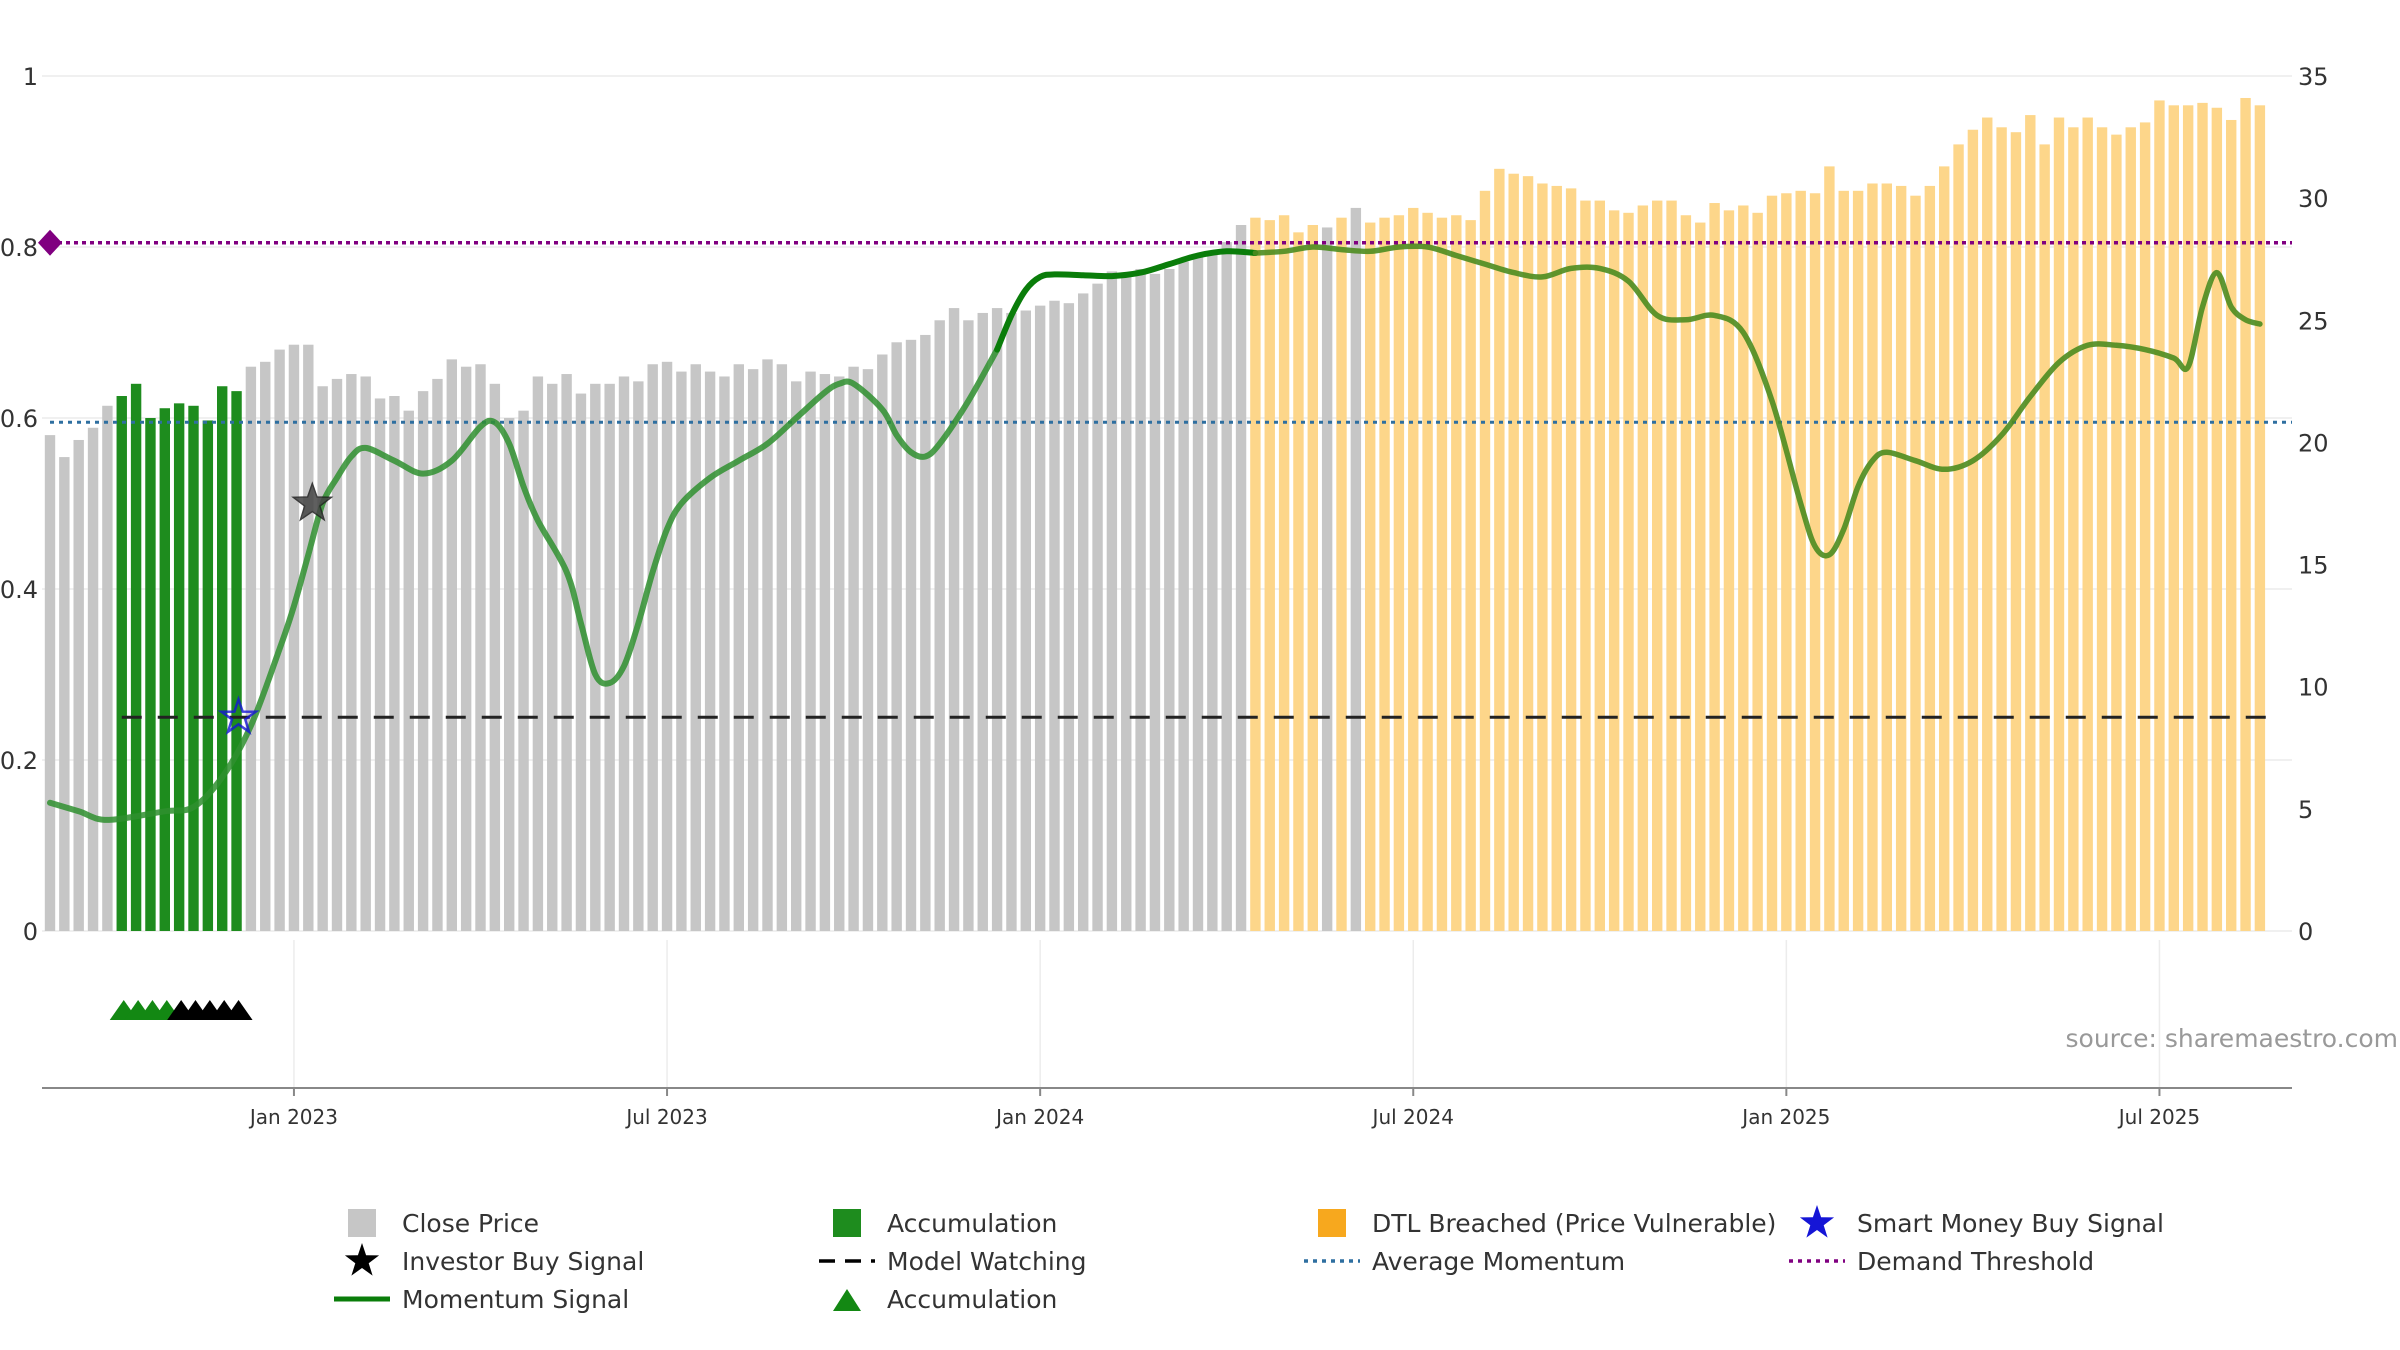 The height and width of the screenshot is (1350, 2400). I want to click on green-line-icon, so click(362, 1299).